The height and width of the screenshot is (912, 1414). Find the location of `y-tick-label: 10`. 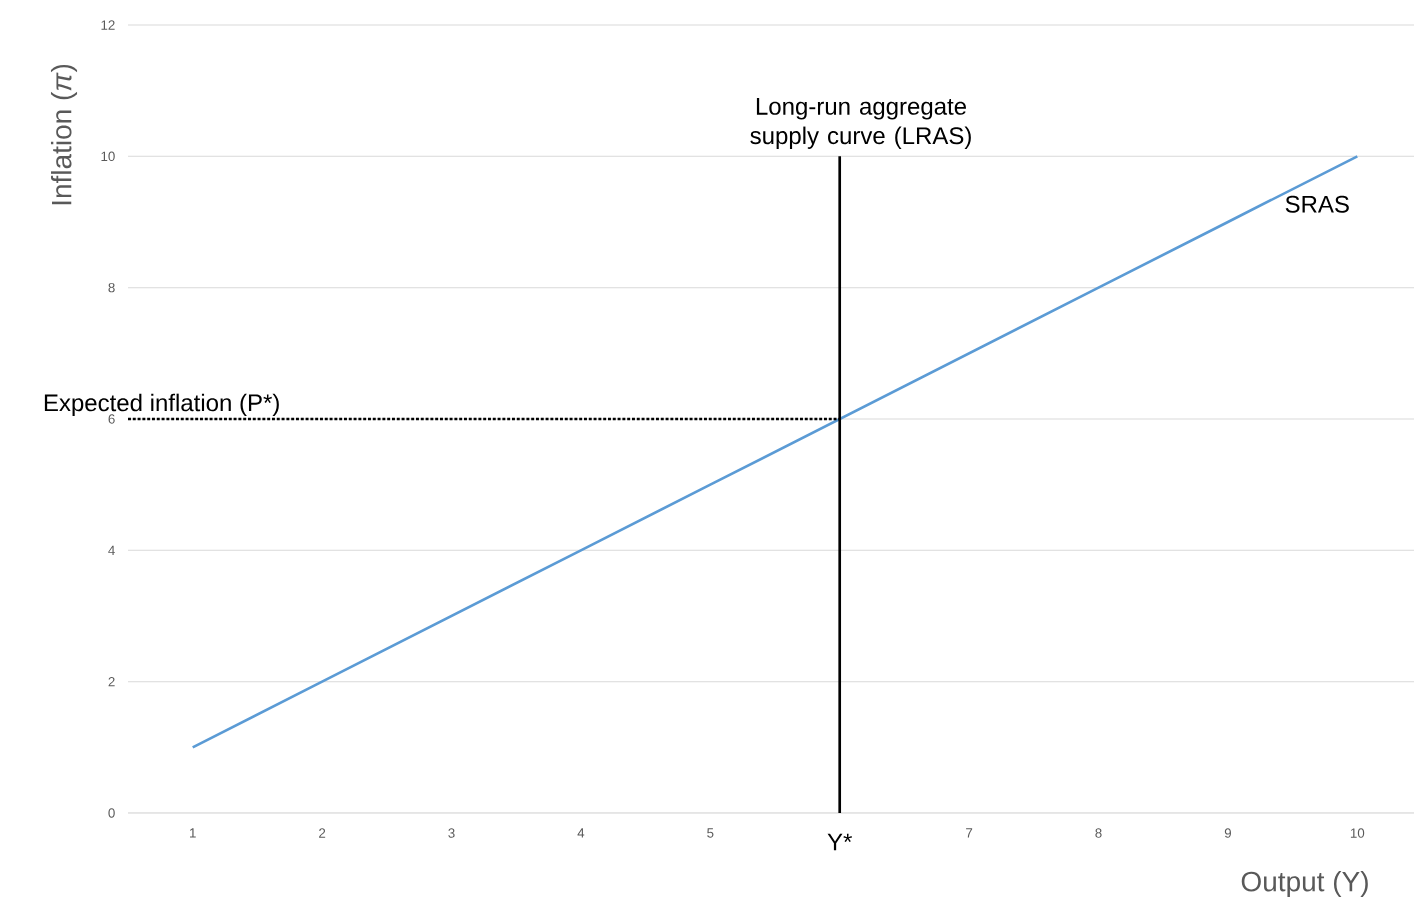

y-tick-label: 10 is located at coordinates (108, 156).